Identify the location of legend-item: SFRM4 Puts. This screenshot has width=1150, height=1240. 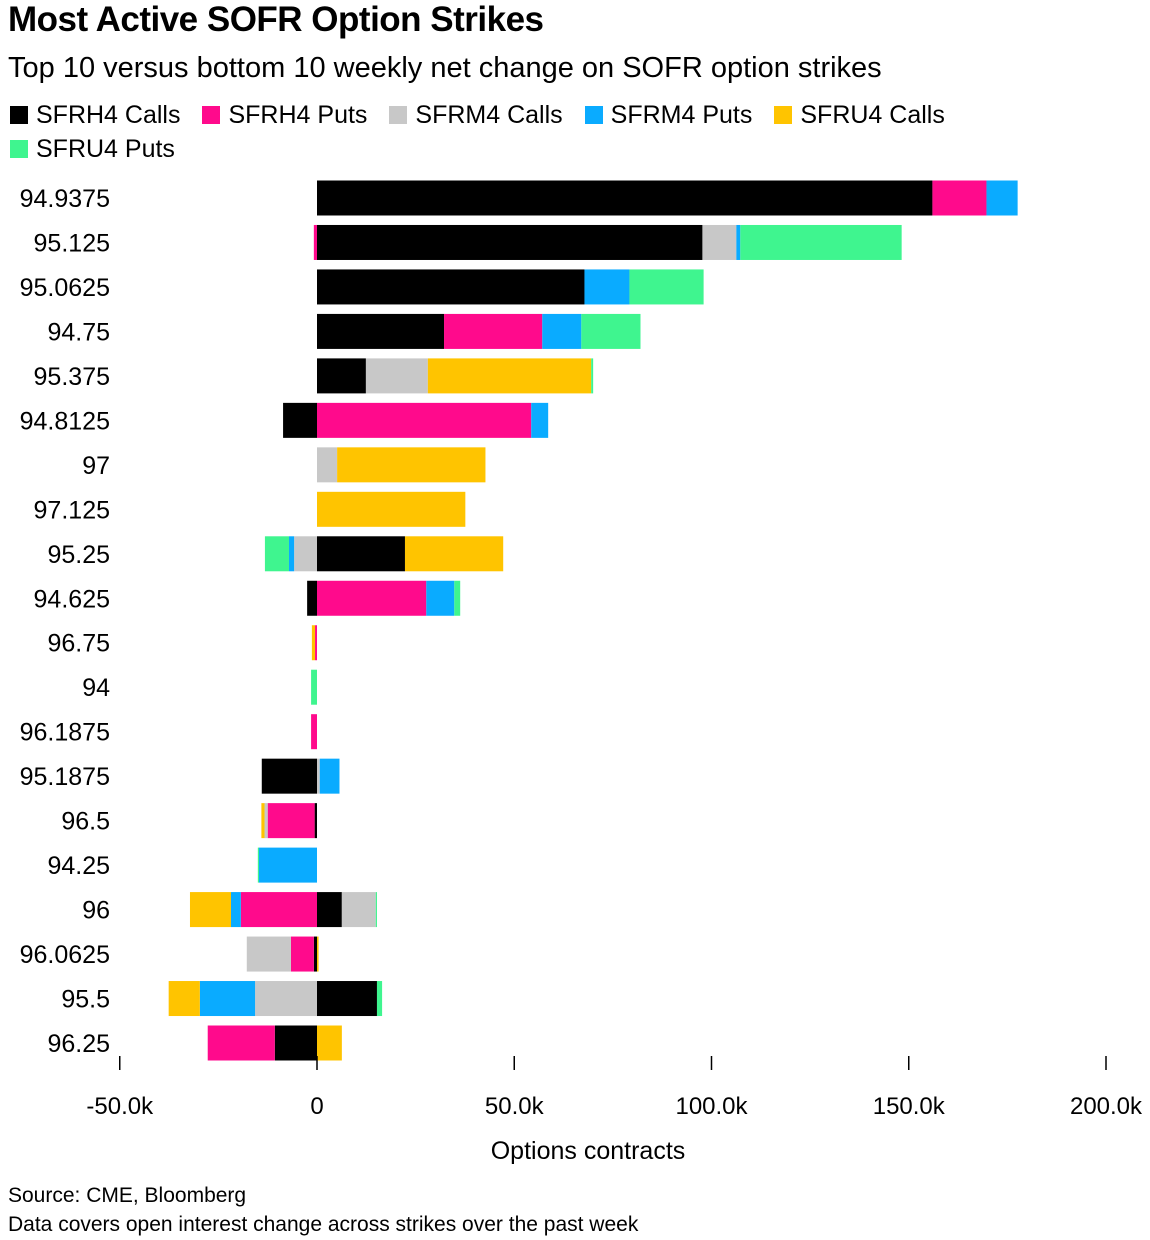
(668, 115).